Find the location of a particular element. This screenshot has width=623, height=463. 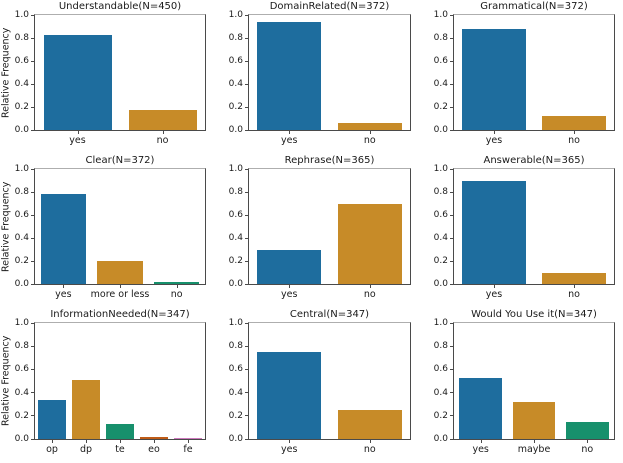

plot-area: 0.0 0.2 0.4 0.6 0.8 1.0 yes maybe no is located at coordinates (524, 386).